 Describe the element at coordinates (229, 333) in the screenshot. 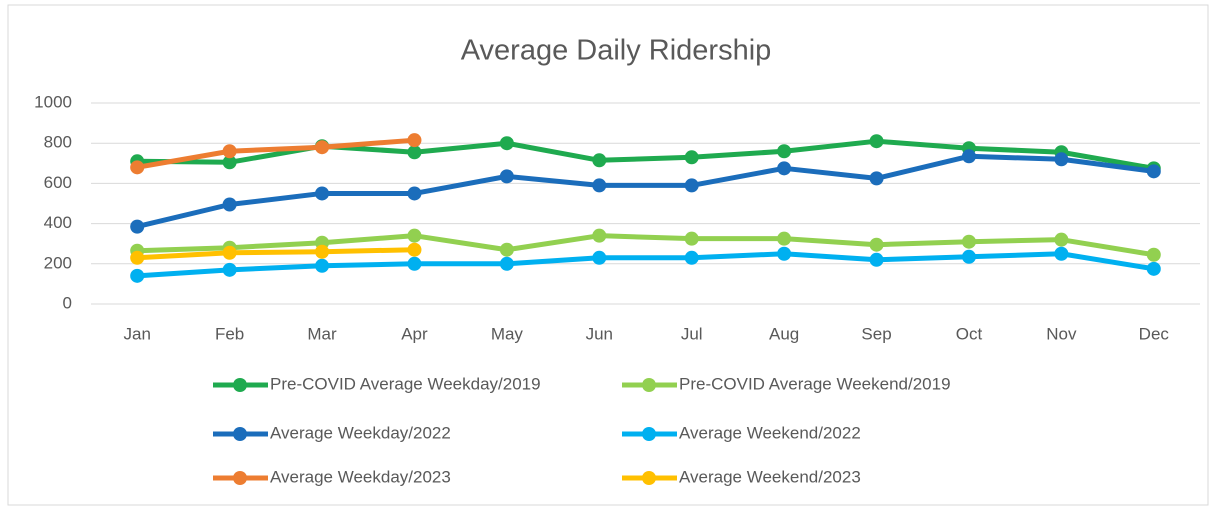

I see `x-tick-label: Feb` at that location.